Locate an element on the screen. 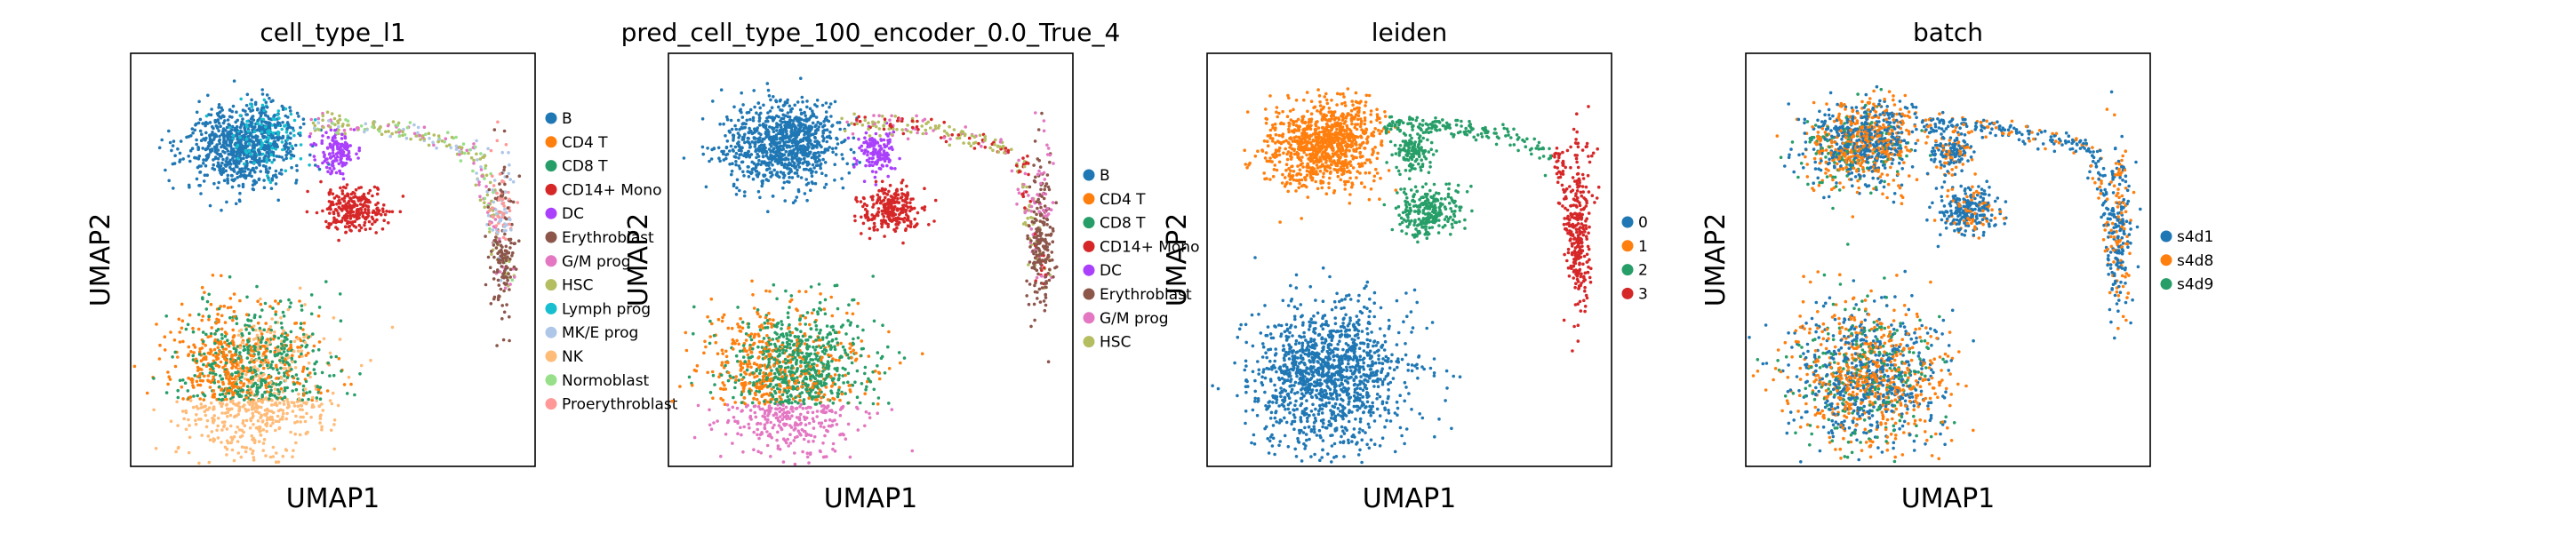 This screenshot has height=533, width=2576. legend-marker is located at coordinates (551, 285).